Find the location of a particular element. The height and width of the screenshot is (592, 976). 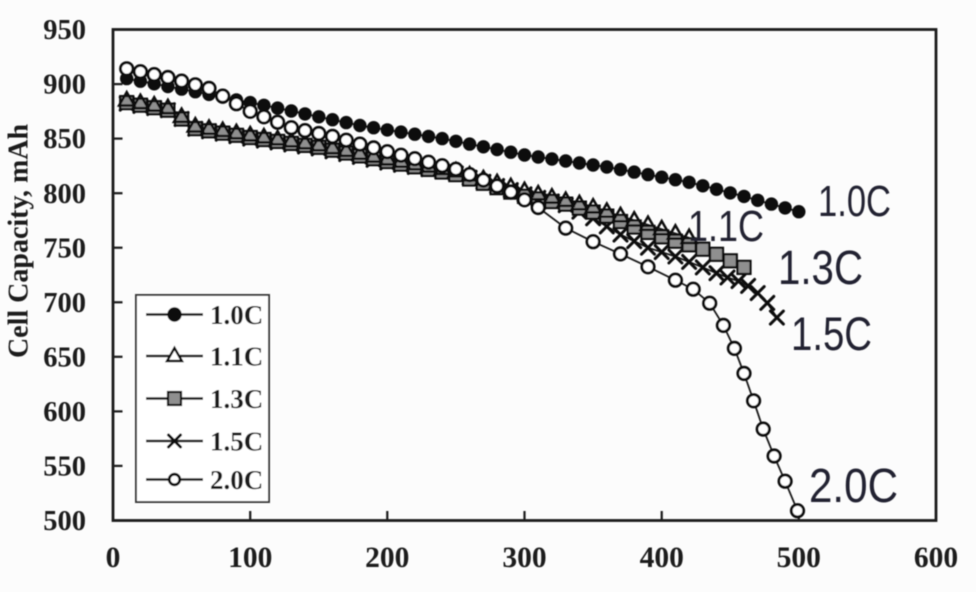

svg-text: 800 is located at coordinates (64, 194).